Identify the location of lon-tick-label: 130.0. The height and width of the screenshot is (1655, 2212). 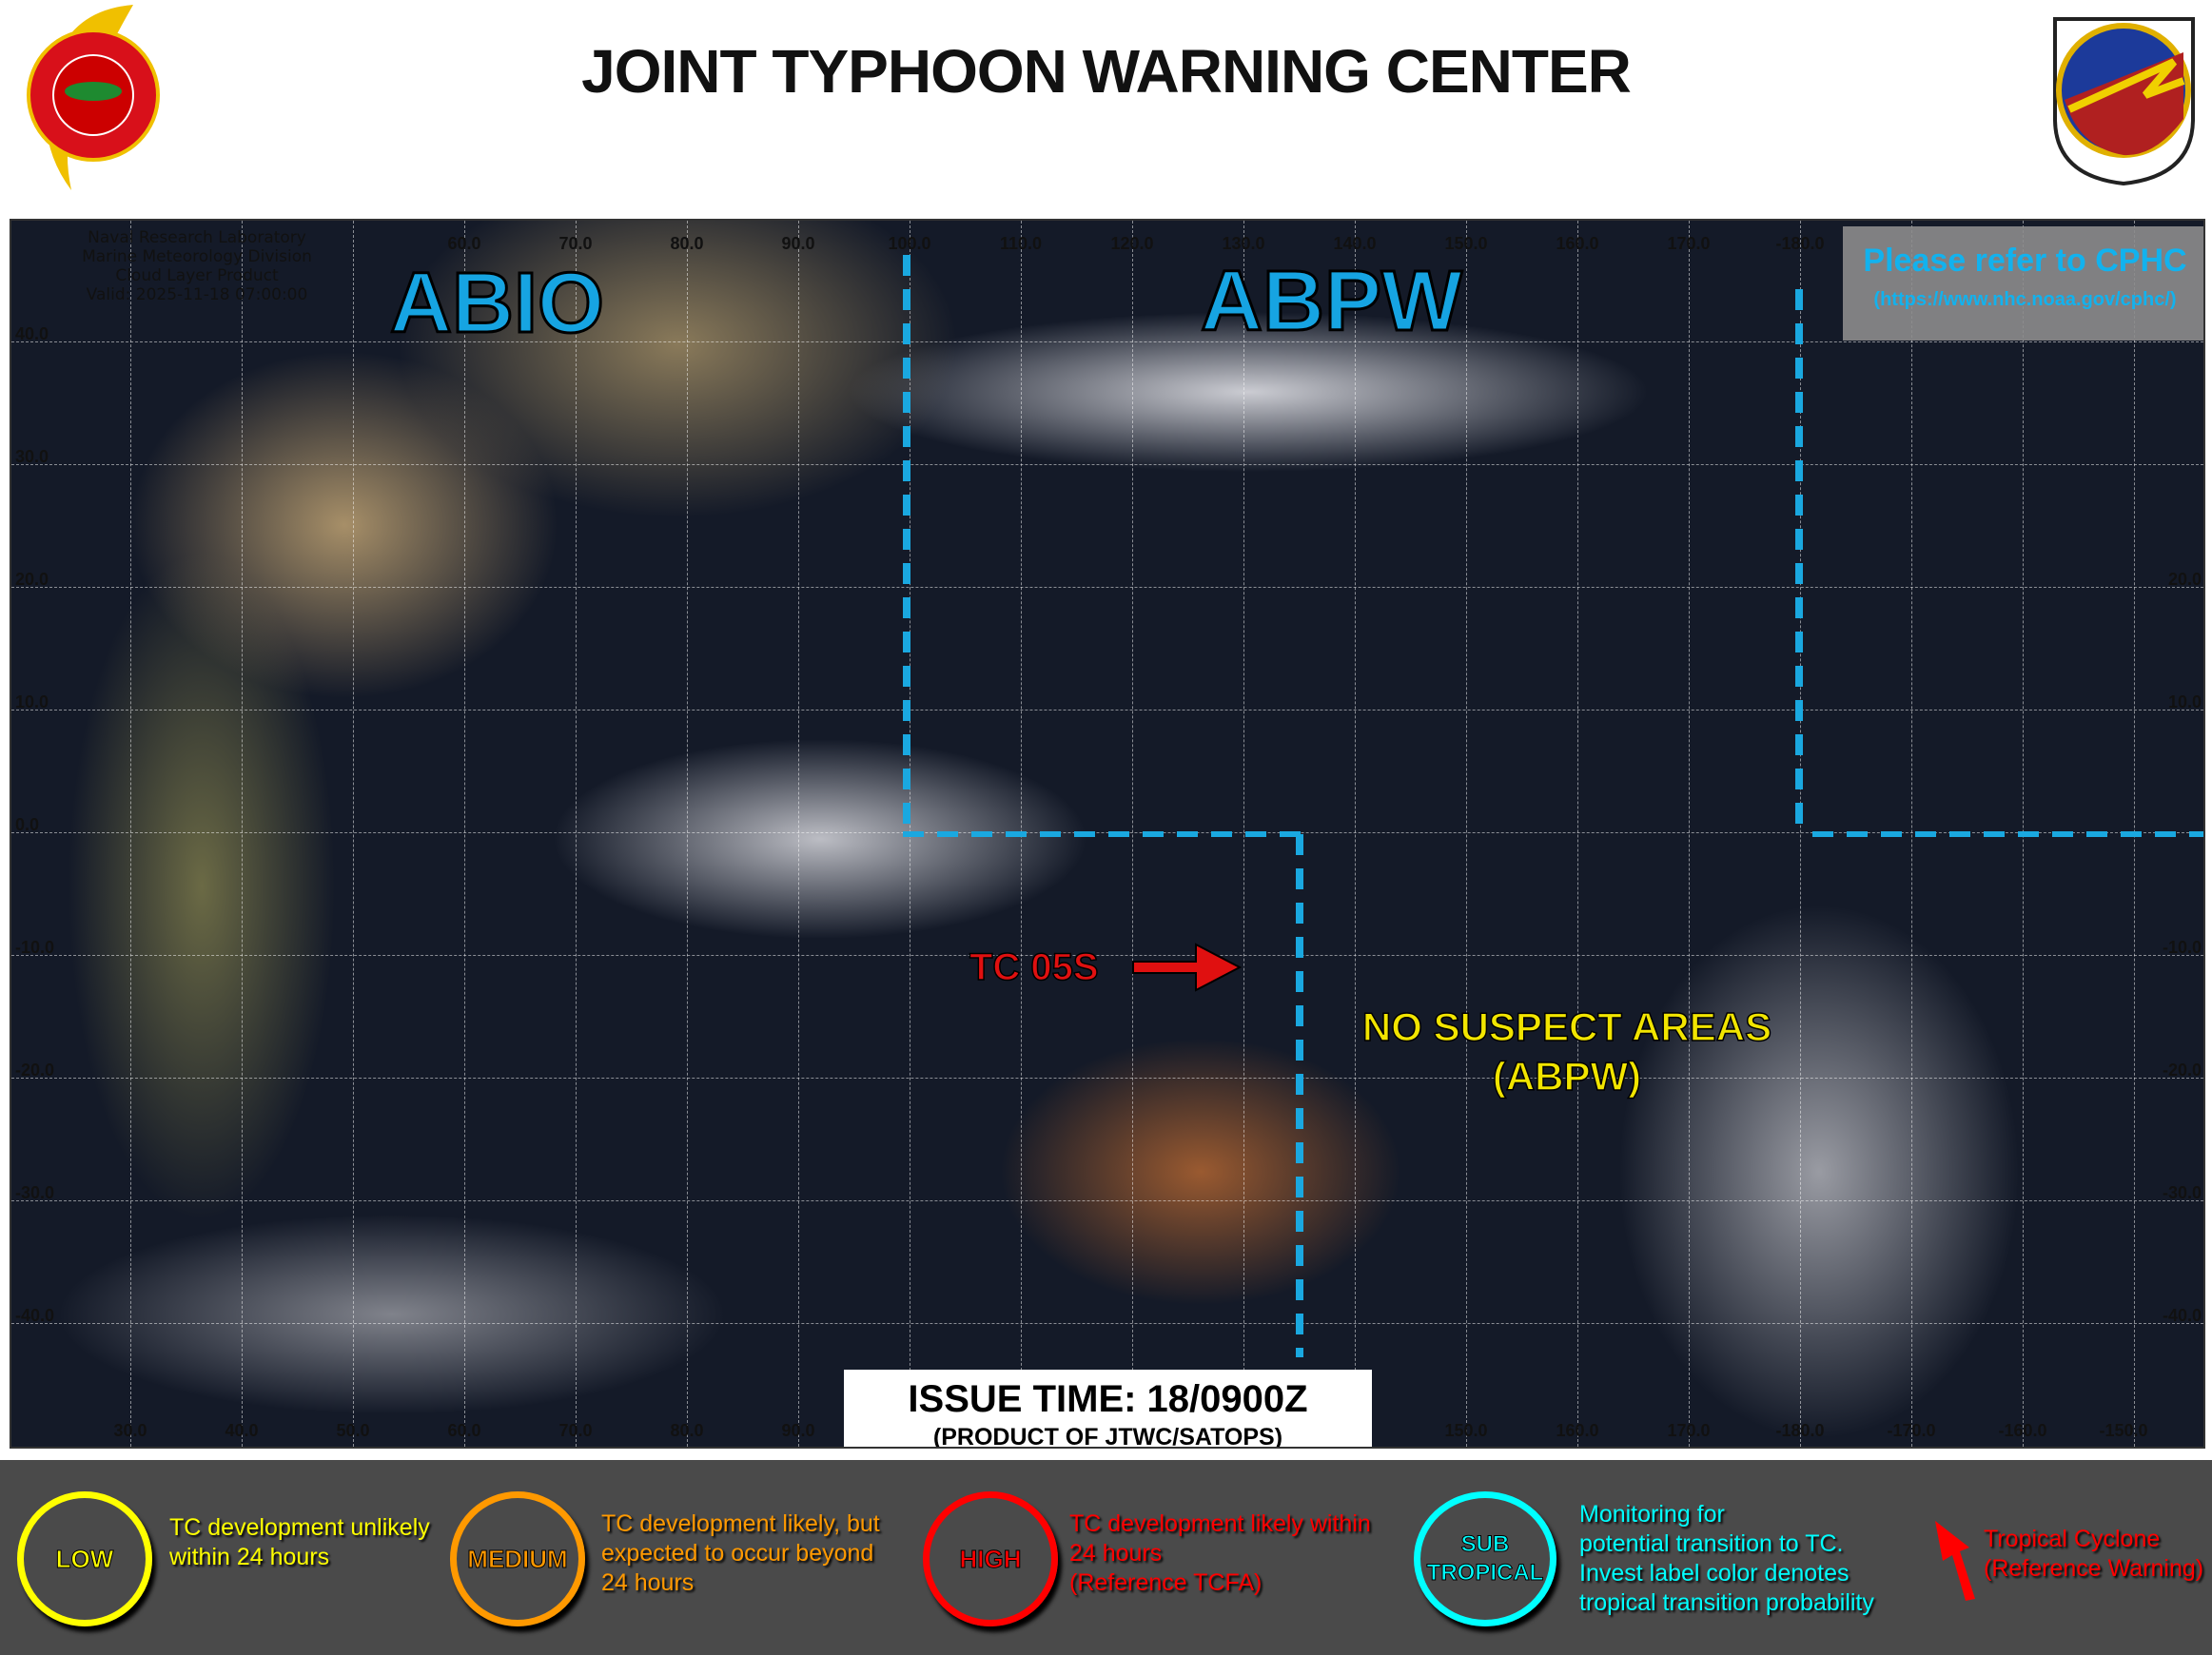
(1243, 243).